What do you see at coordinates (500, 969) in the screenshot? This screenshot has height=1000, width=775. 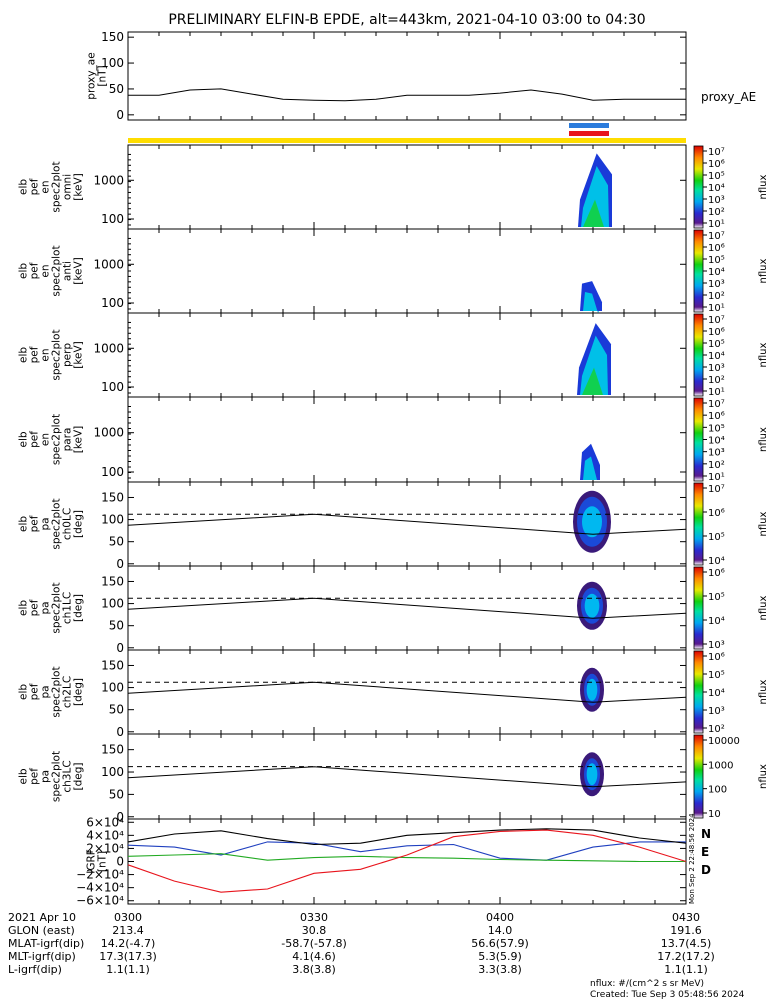 I see `footer-lshell-2: 3.3(3.8)` at bounding box center [500, 969].